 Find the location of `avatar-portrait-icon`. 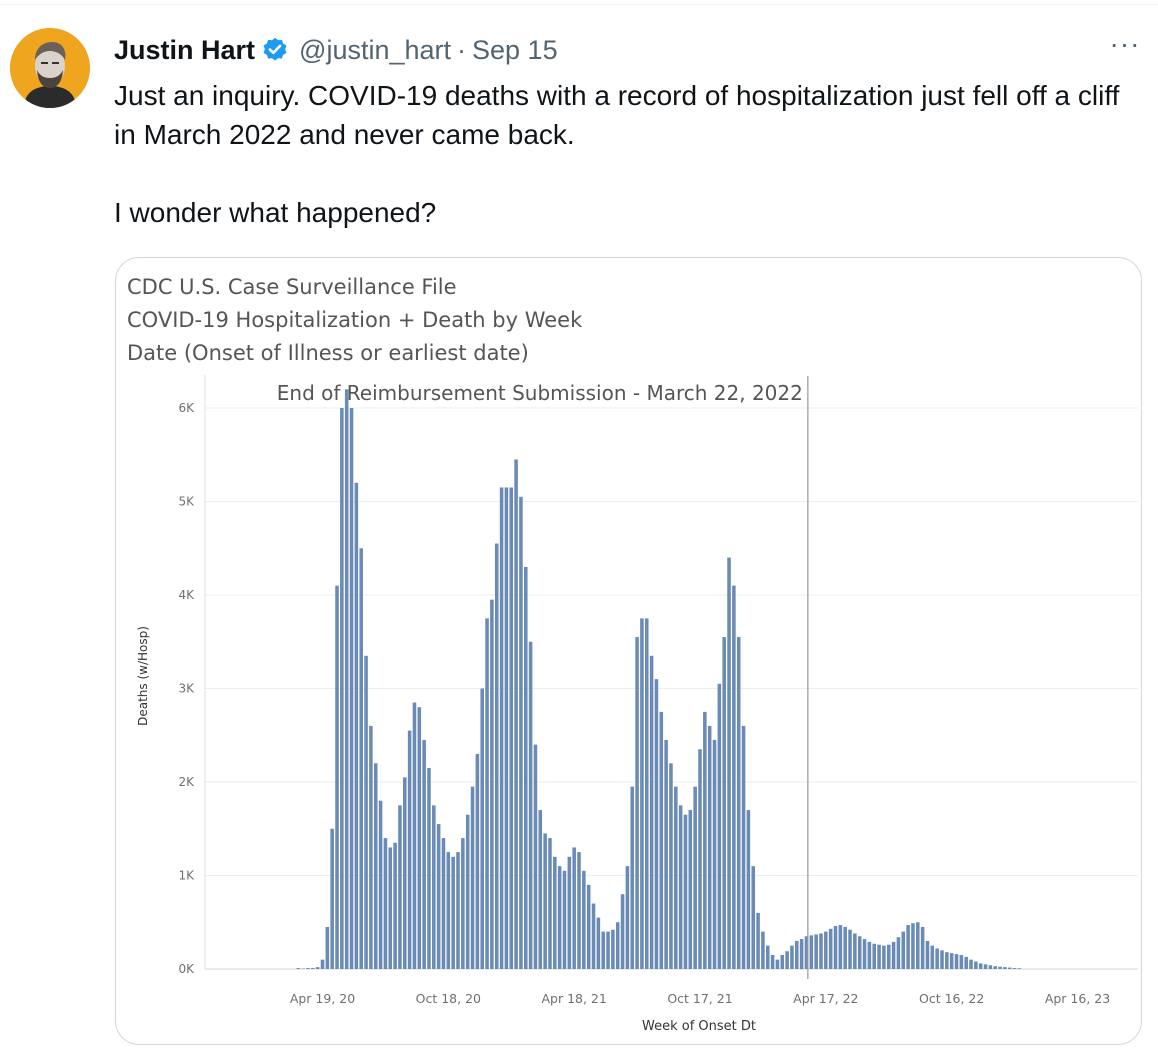

avatar-portrait-icon is located at coordinates (50, 68).